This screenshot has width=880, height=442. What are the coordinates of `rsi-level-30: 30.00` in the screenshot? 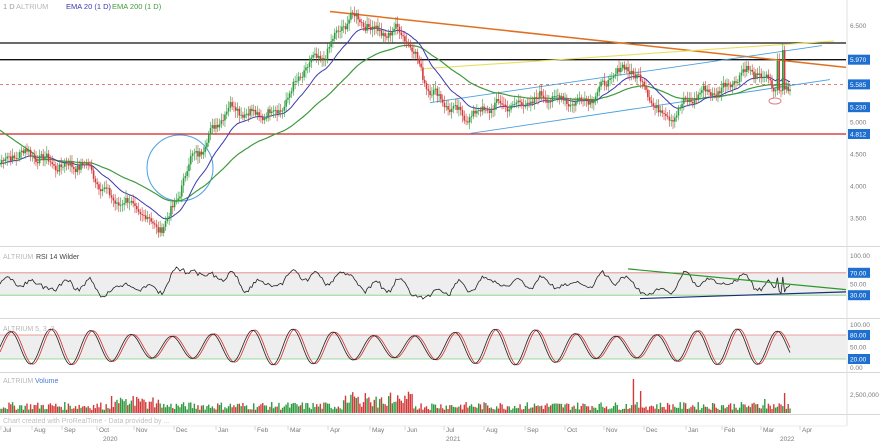 It's located at (858, 296).